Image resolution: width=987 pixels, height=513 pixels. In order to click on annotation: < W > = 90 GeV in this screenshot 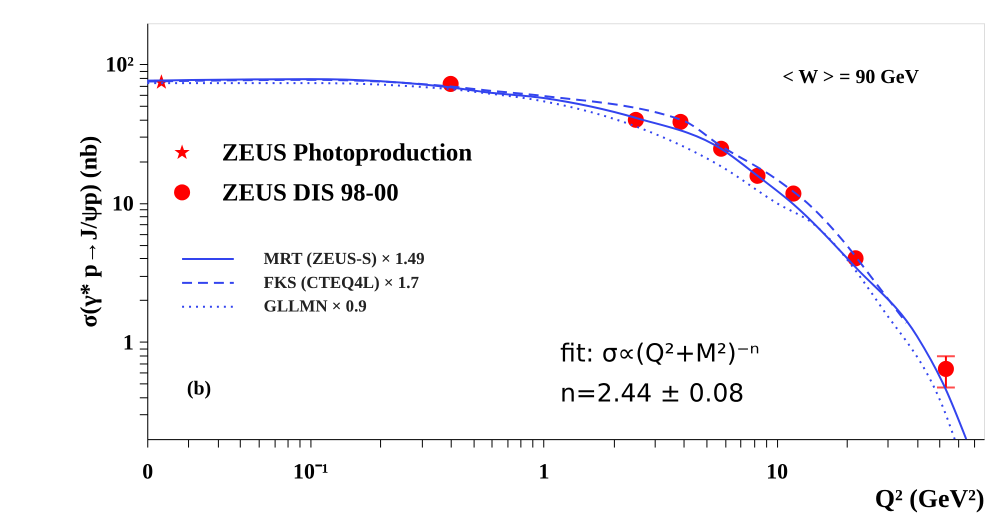, I will do `click(851, 77)`.